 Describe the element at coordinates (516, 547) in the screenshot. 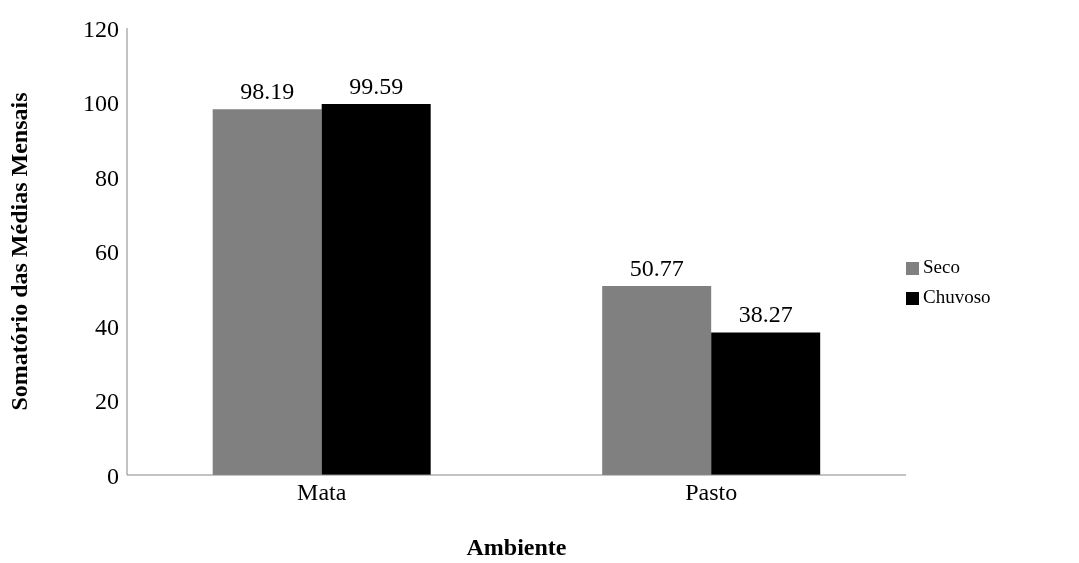

I see `x-axis-title: Ambiente` at that location.